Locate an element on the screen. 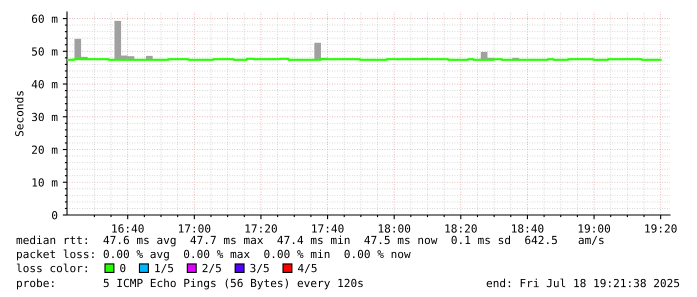  x-tick-label: 17:40 is located at coordinates (328, 228).